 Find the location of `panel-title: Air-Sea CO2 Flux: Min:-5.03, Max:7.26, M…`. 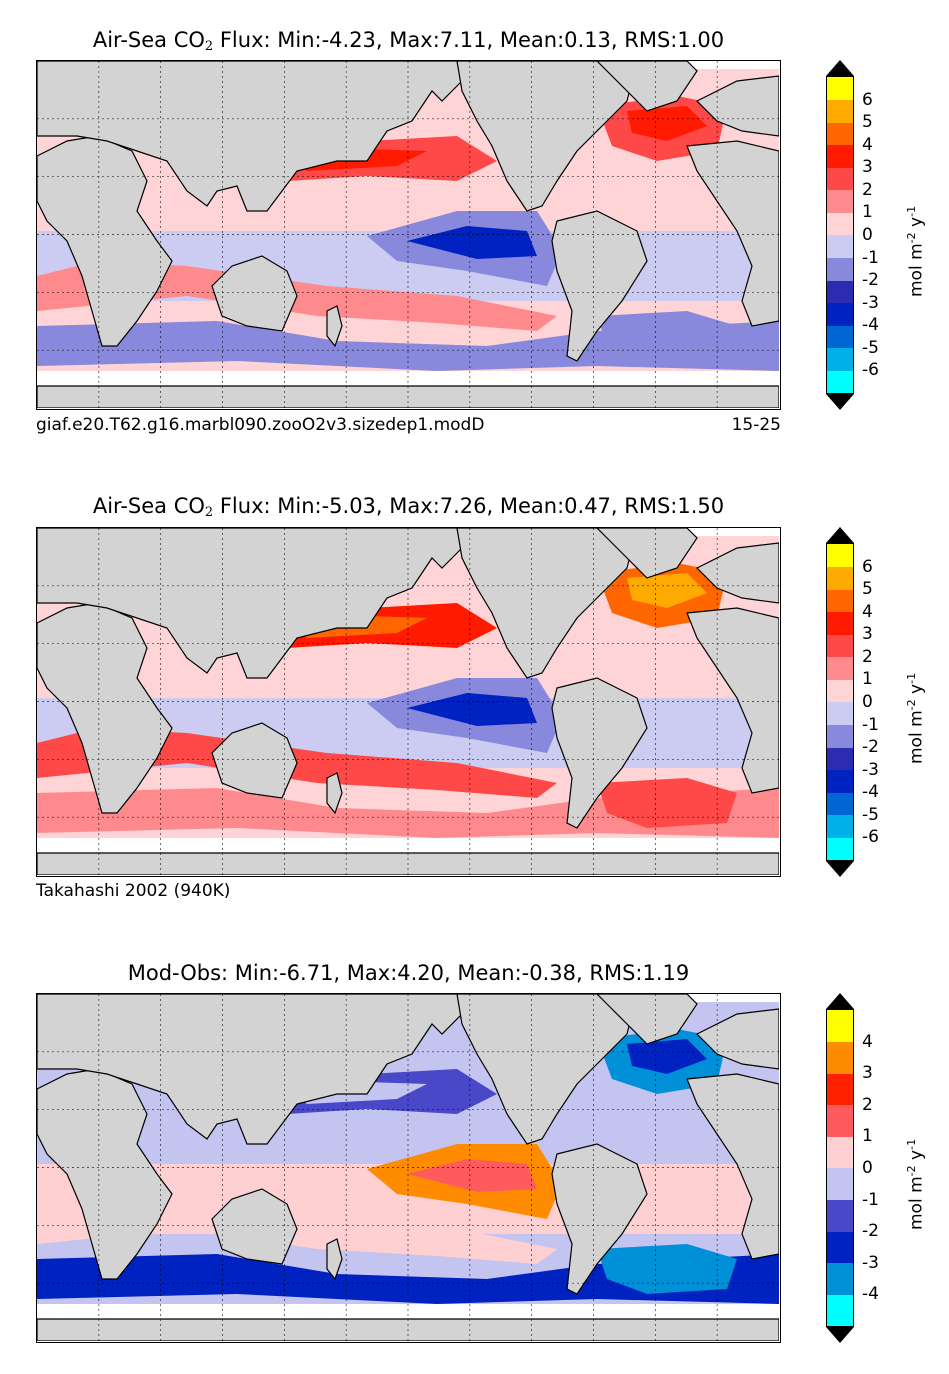

panel-title: Air-Sea CO2 Flux: Min:-5.03, Max:7.26, M… is located at coordinates (408, 507).